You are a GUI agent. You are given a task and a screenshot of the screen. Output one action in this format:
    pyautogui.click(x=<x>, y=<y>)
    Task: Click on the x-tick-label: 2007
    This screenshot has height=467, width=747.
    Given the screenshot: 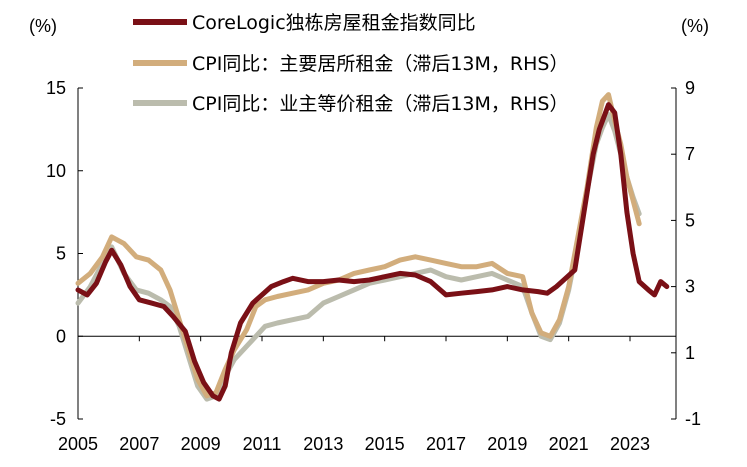 What is the action you would take?
    pyautogui.click(x=139, y=444)
    